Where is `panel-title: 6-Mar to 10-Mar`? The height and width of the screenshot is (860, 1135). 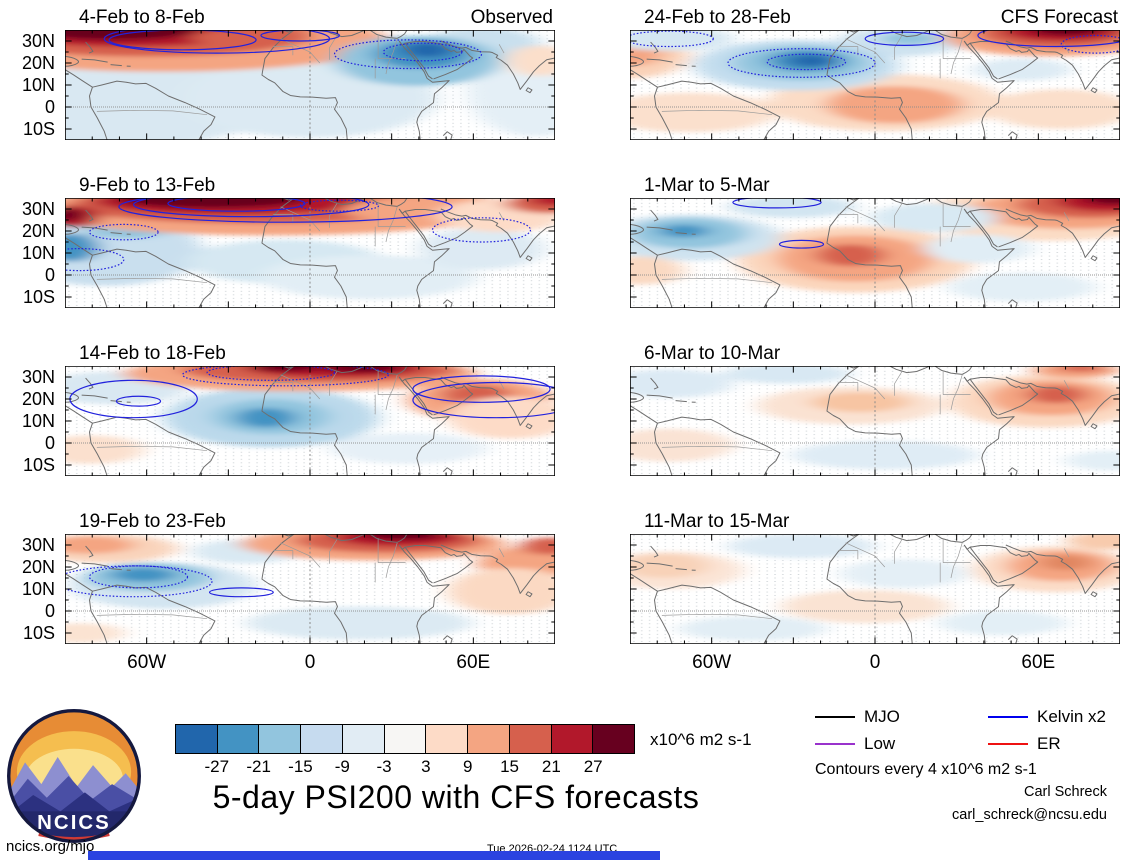
panel-title: 6-Mar to 10-Mar is located at coordinates (712, 353).